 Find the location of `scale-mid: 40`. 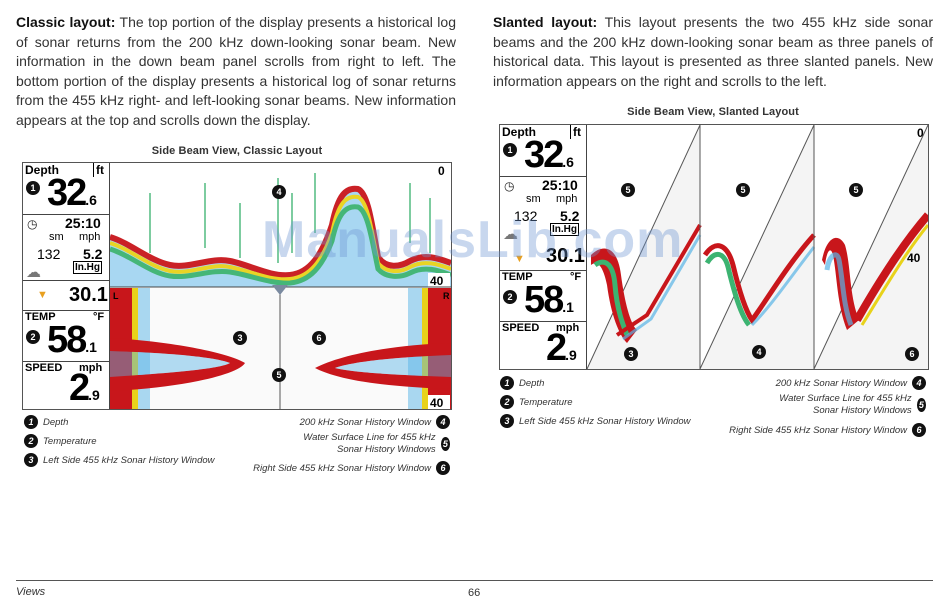

scale-mid: 40 is located at coordinates (437, 281).